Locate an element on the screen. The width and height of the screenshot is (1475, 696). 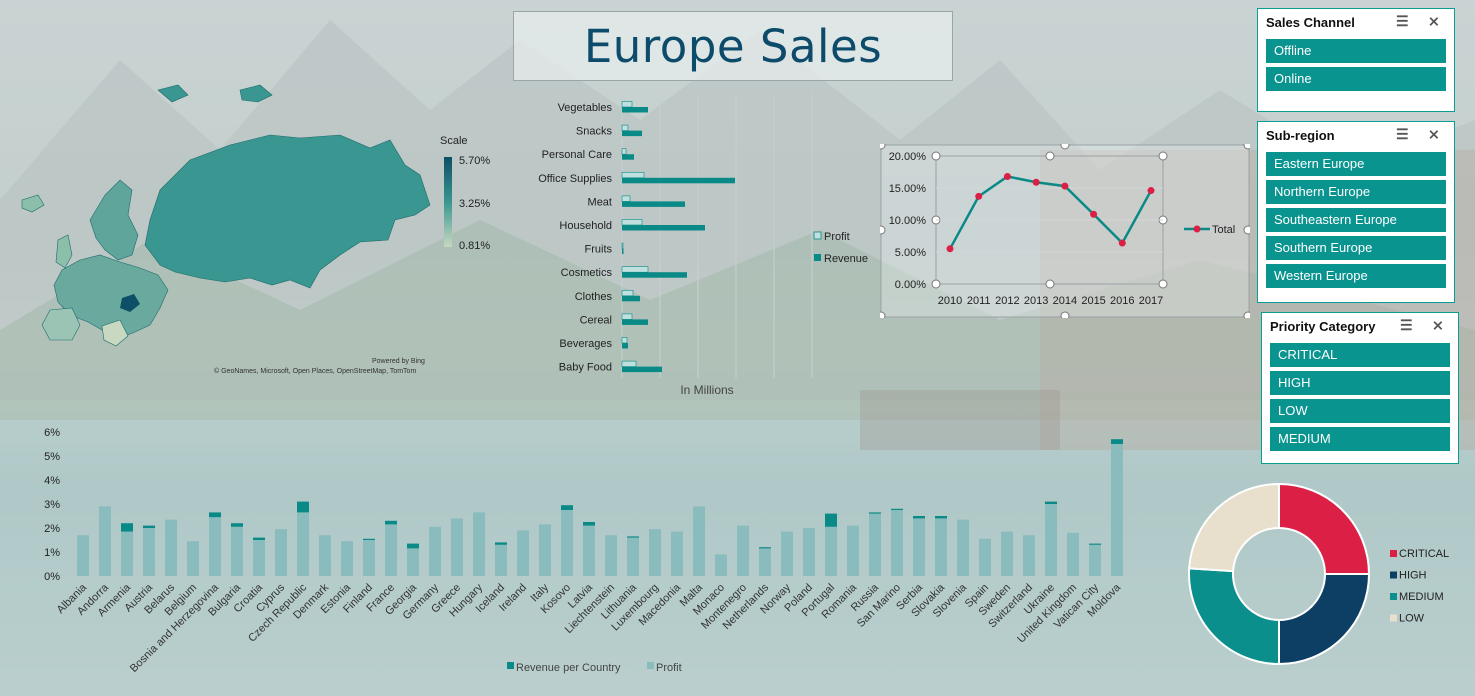
slicer-item-southern-europe: Southern Europe is located at coordinates (1356, 248).